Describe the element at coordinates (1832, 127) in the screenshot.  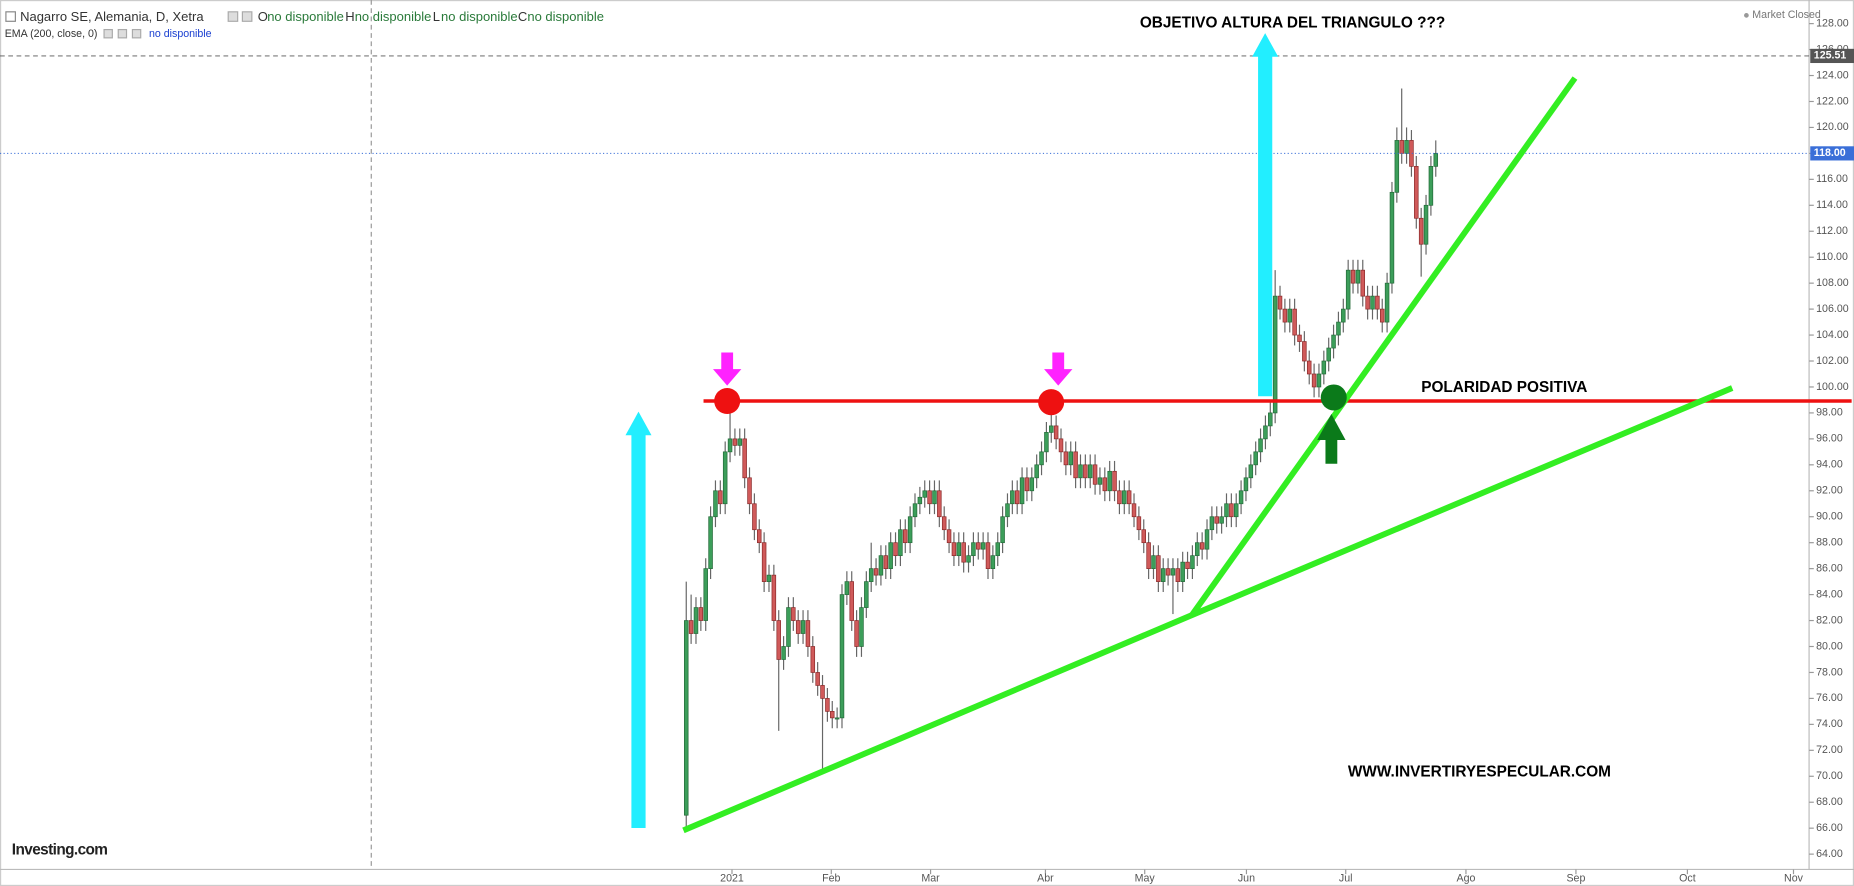
I see `y-tick-label: 120.00` at that location.